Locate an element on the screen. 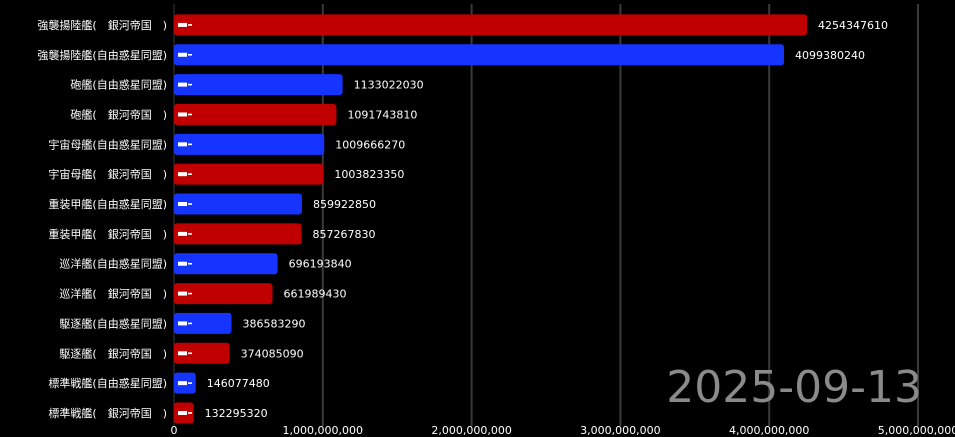  bar-row: 重装甲艦(自由惑星同盟) 859922850 is located at coordinates (212, 204).